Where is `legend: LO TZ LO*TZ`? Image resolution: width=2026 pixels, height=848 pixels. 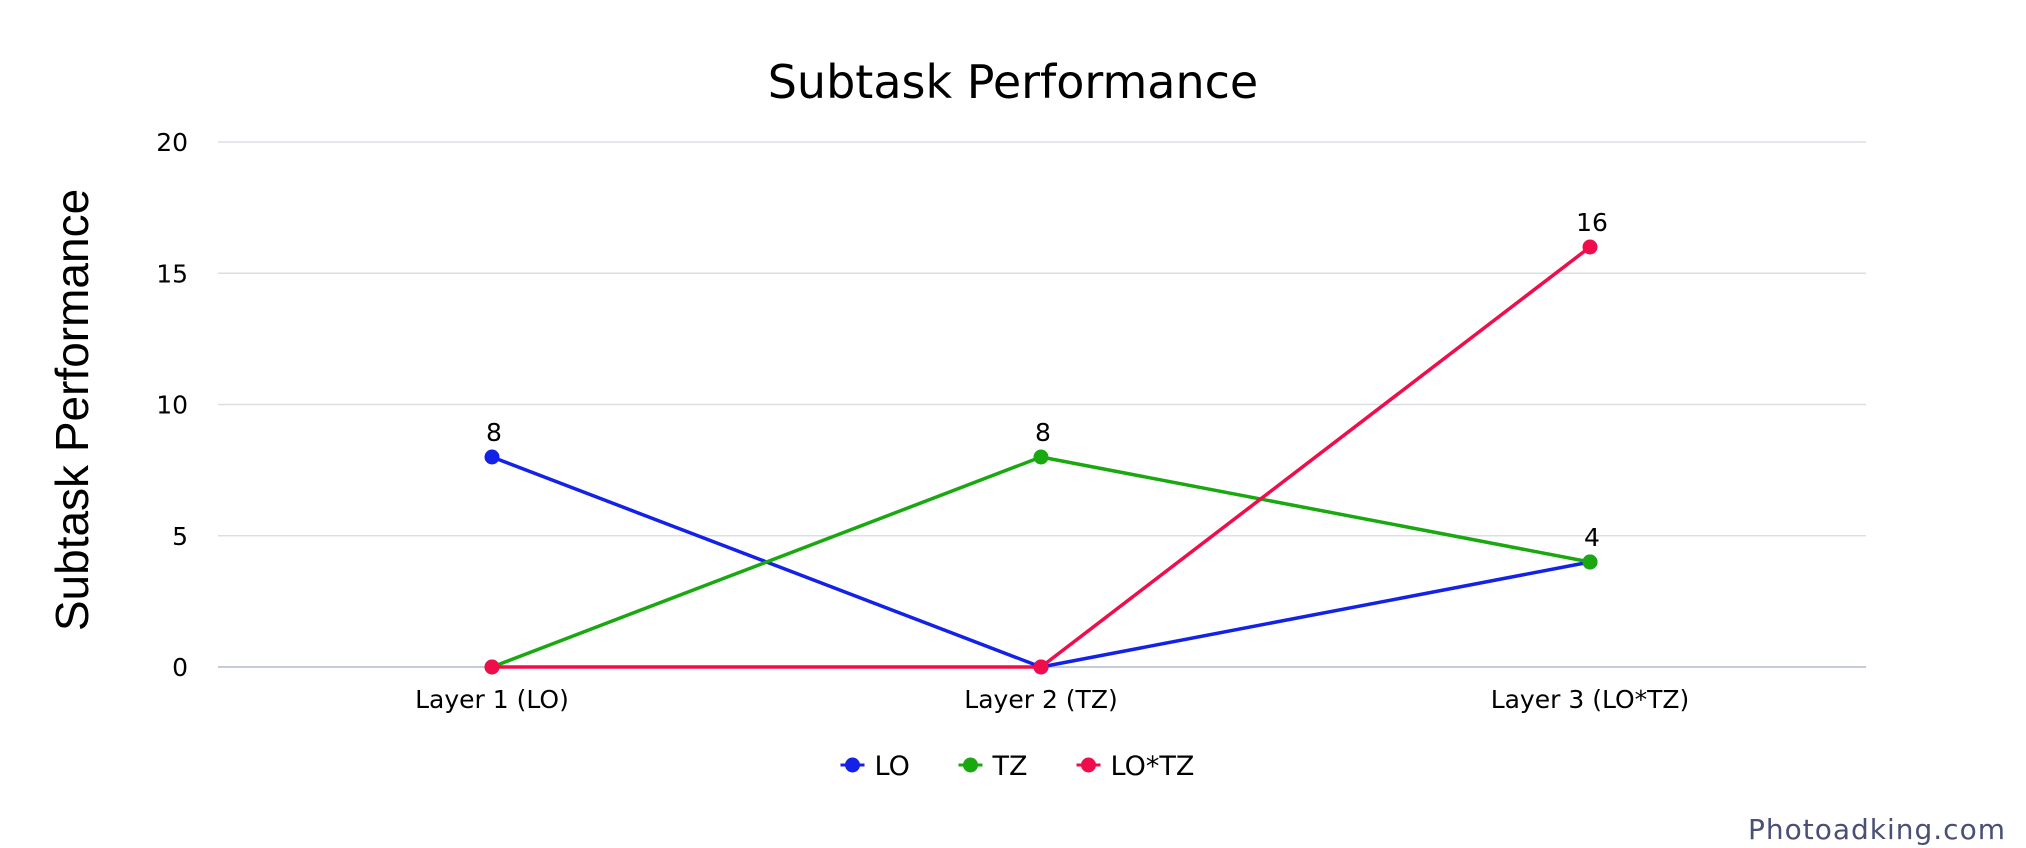
legend: LO TZ LO*TZ is located at coordinates (1017, 766).